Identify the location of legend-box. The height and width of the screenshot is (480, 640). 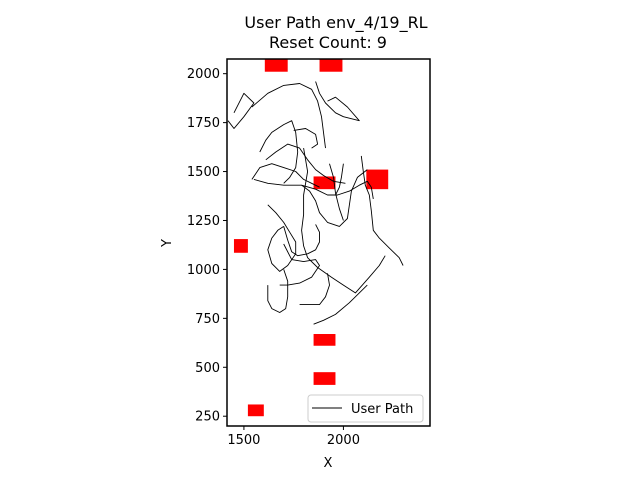
(365, 408).